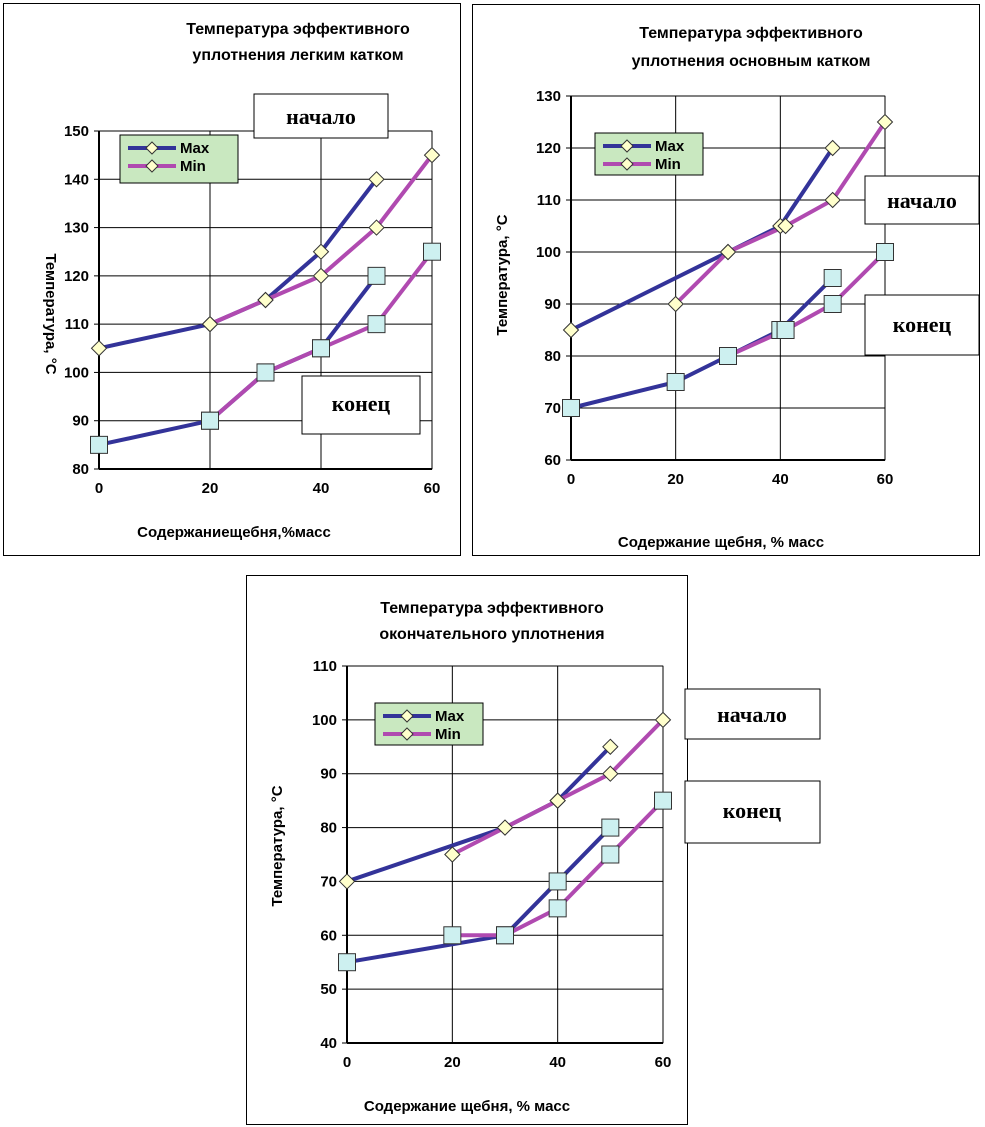  I want to click on y-tick-label: 110, so click(77, 324).